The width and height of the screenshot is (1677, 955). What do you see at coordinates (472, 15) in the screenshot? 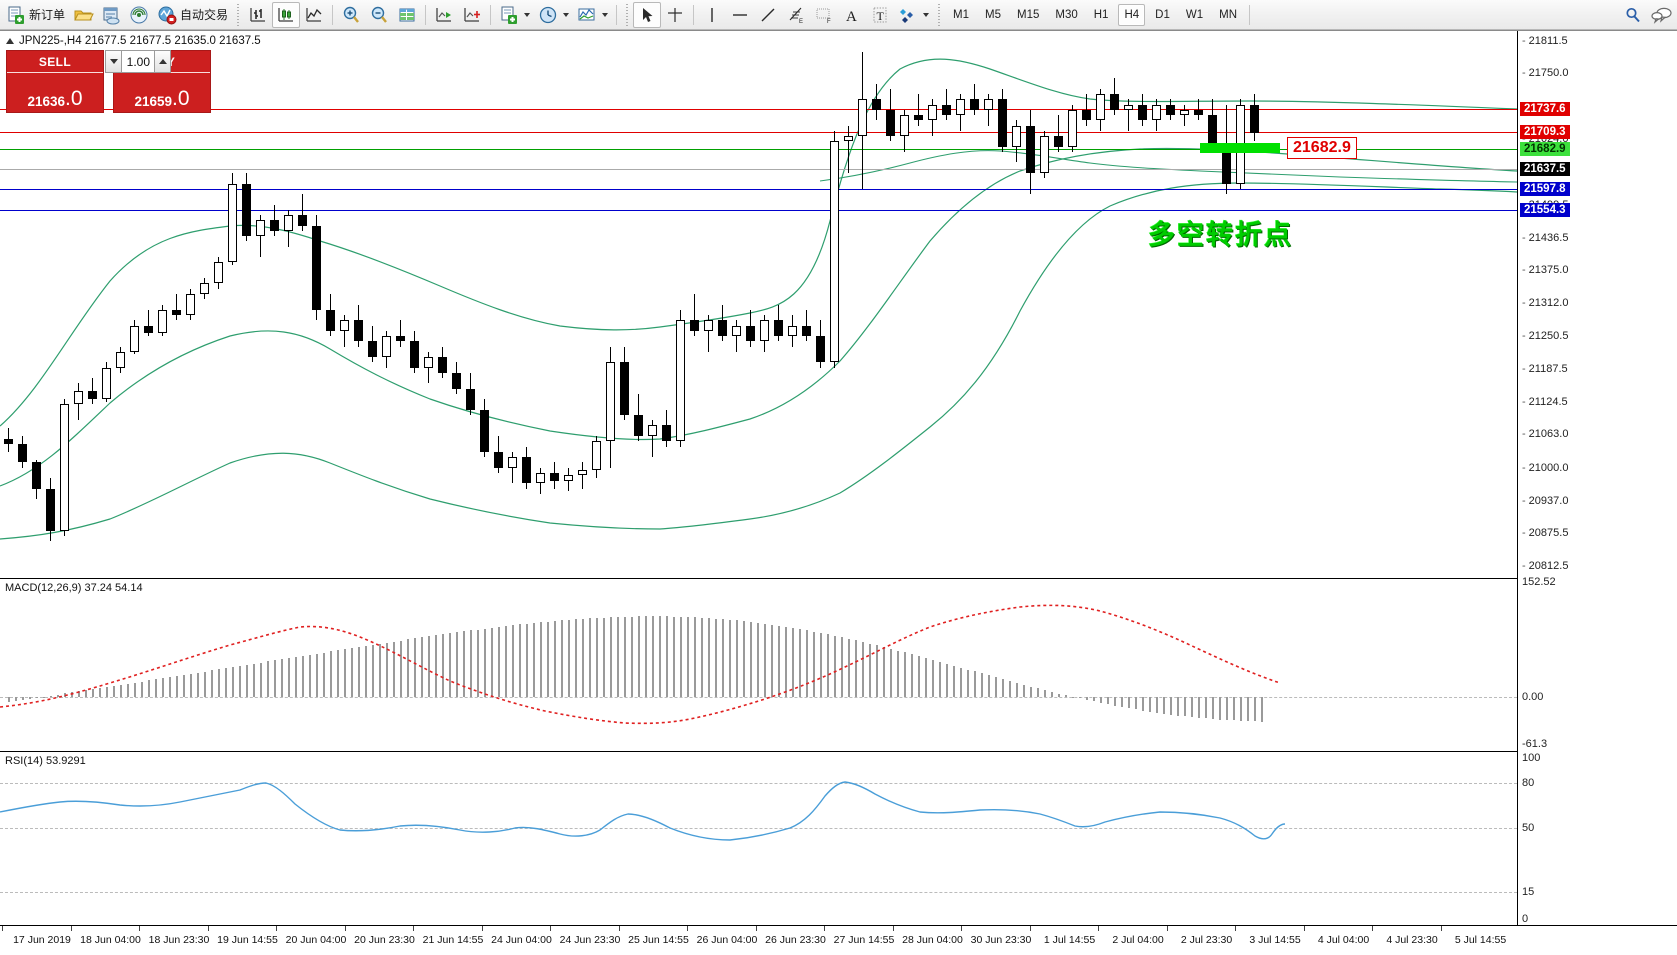
I see `auto-scroll-button` at bounding box center [472, 15].